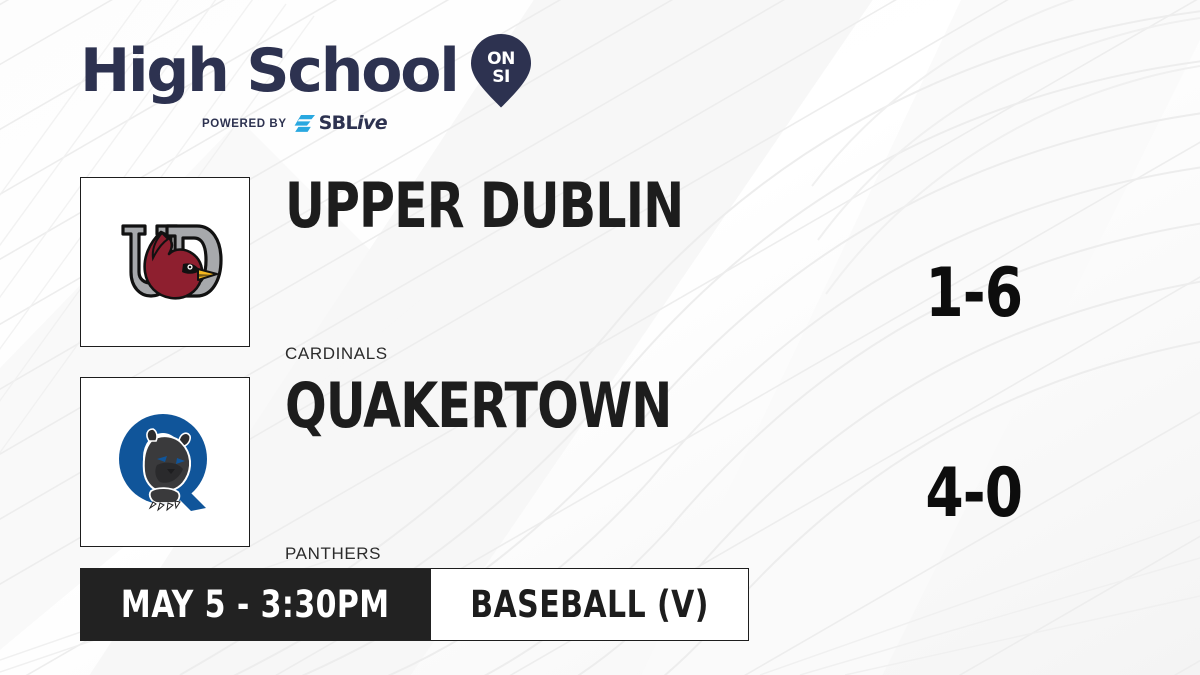 The width and height of the screenshot is (1200, 675). I want to click on game-info-bar: MAY 5 - 3:30PM BASEBALL (V), so click(414, 604).